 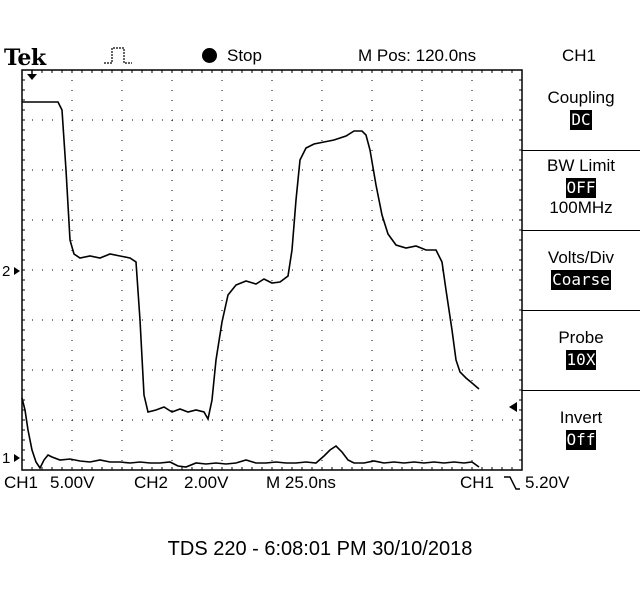 What do you see at coordinates (477, 482) in the screenshot?
I see `trigger-source: CH1` at bounding box center [477, 482].